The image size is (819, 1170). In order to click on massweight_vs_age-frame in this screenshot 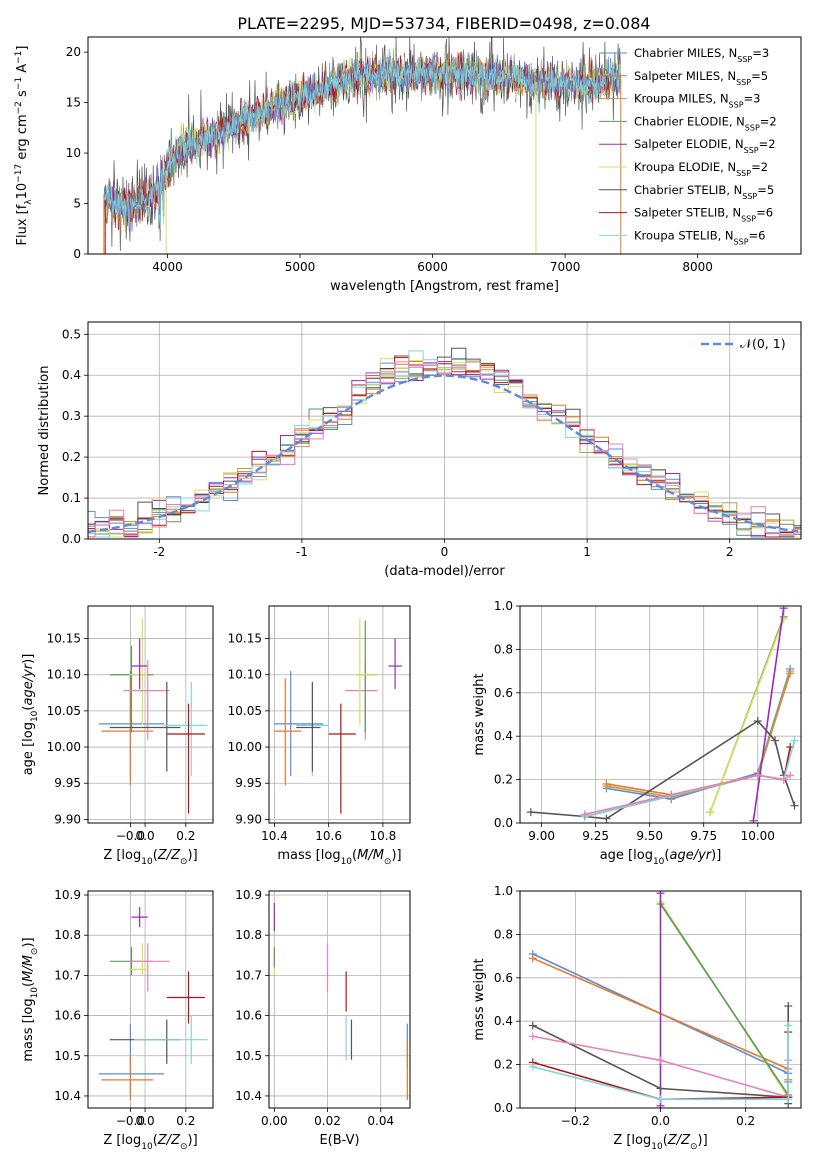, I will do `click(660, 714)`.